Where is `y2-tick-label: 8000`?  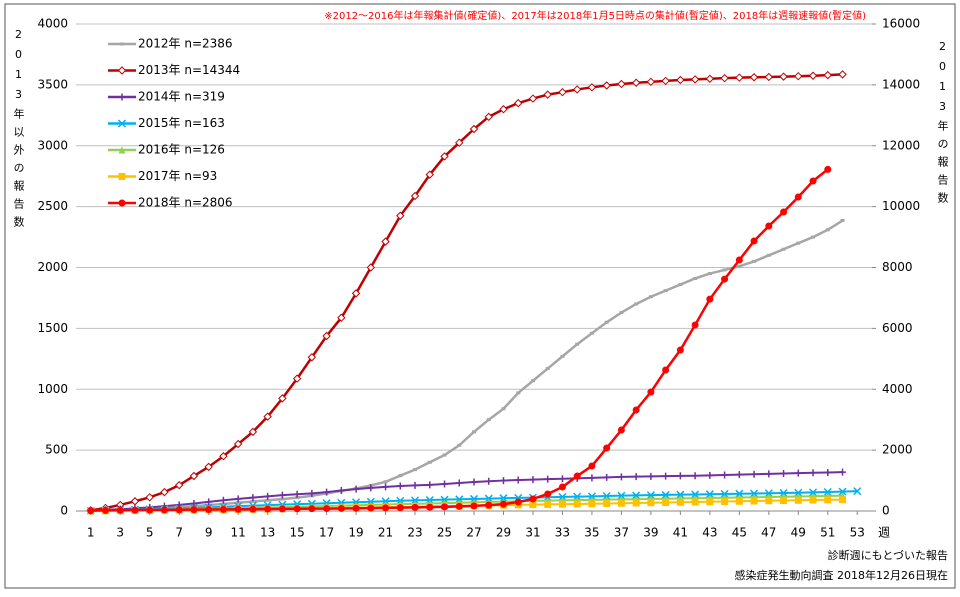
y2-tick-label: 8000 is located at coordinates (897, 267).